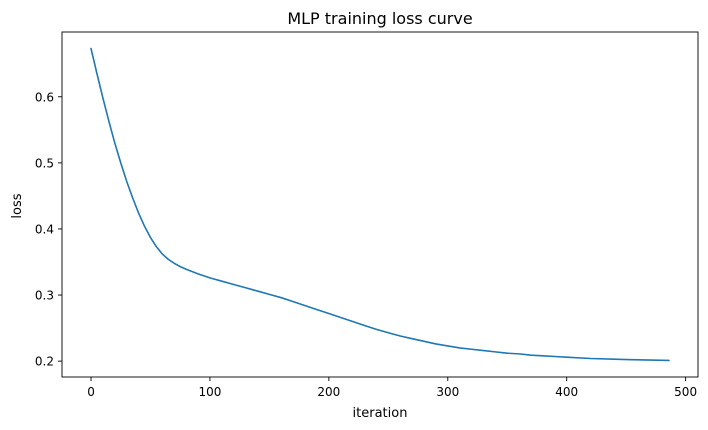 This screenshot has width=708, height=430. What do you see at coordinates (379, 18) in the screenshot?
I see `chart-title: MLP training loss curve` at bounding box center [379, 18].